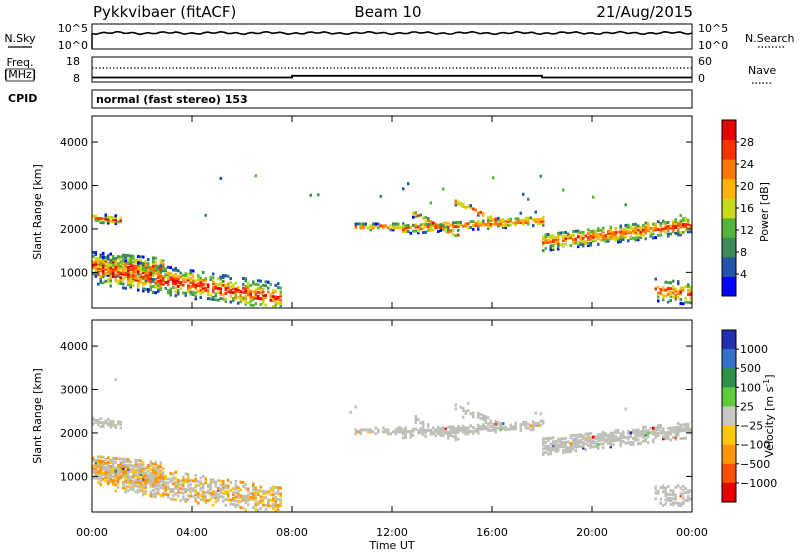 The width and height of the screenshot is (800, 554). I want to click on nave-ytick-bottom: 0, so click(701, 78).